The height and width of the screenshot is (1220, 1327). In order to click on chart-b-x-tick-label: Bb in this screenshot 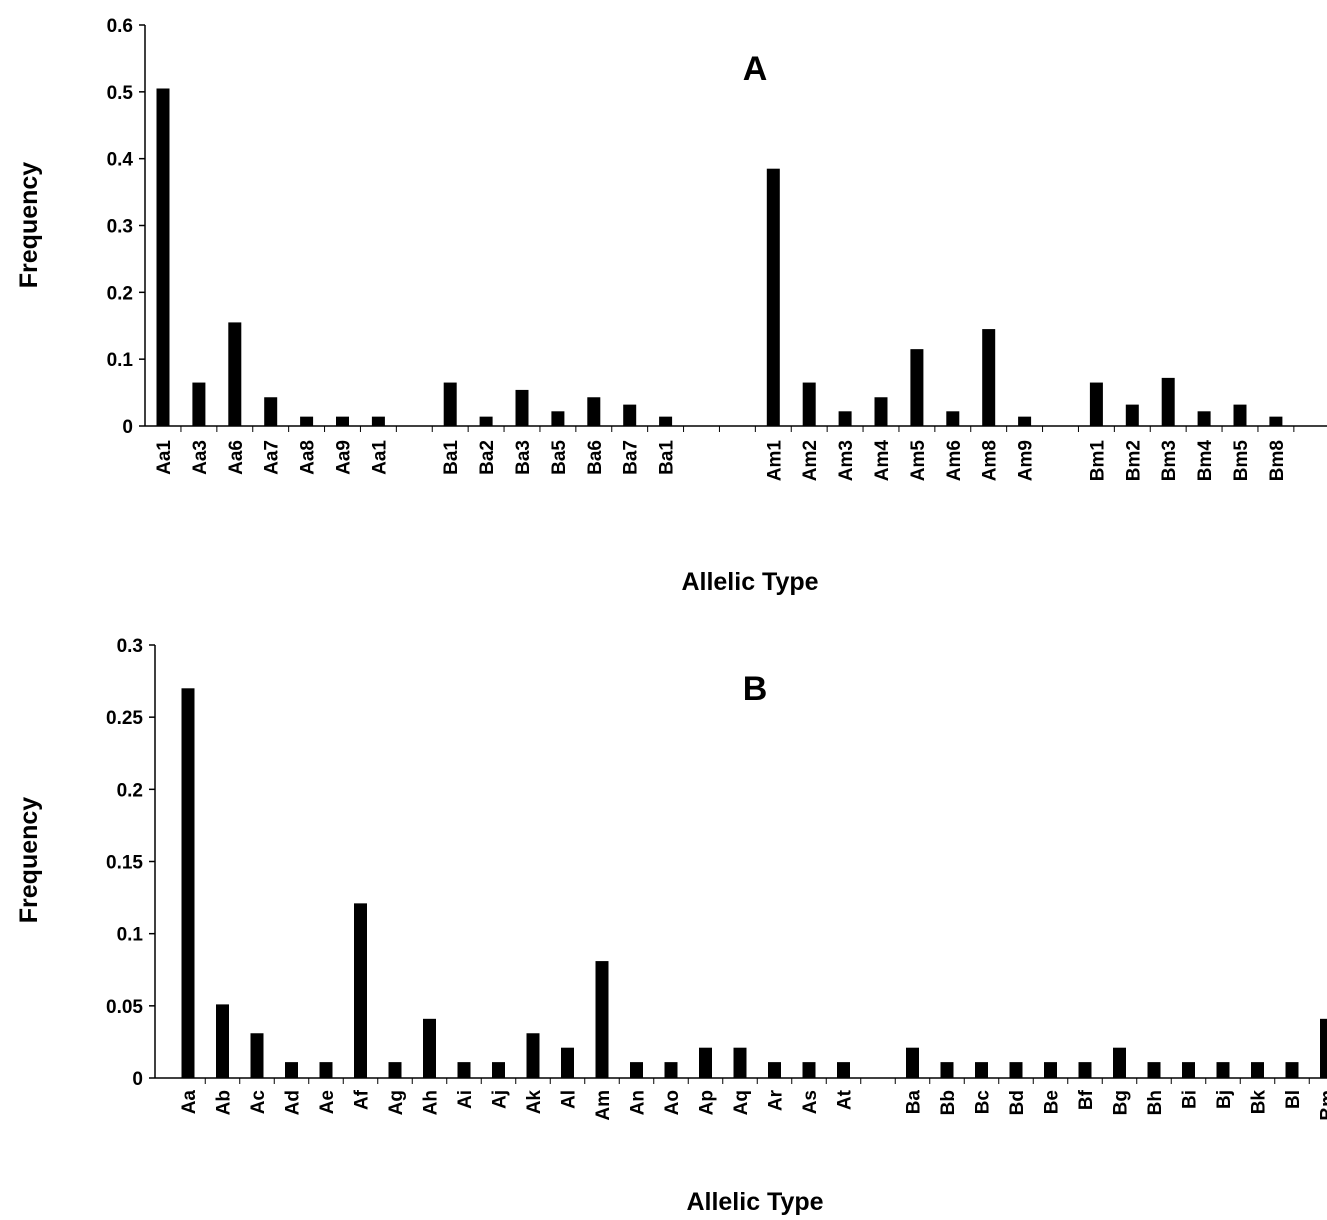, I will do `click(948, 1102)`.